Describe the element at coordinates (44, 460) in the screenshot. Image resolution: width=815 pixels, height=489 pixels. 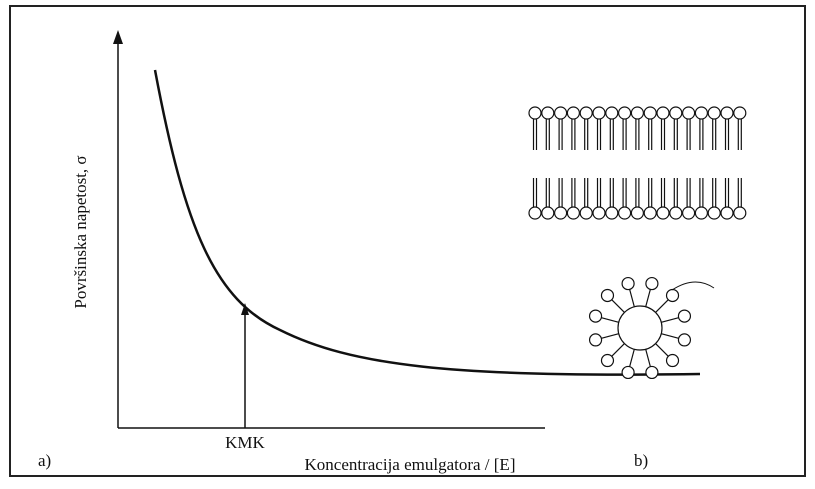
I see `panel-a-label: a)` at that location.